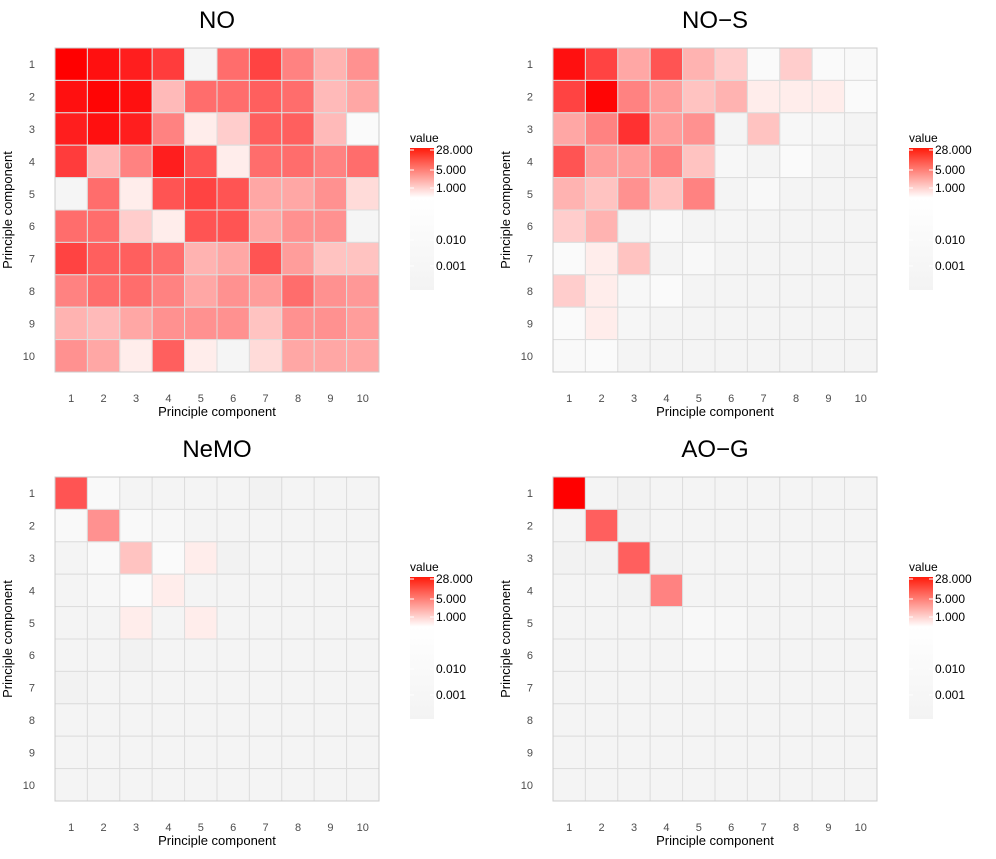  I want to click on legend-tick-label: 28.000, so click(454, 579).